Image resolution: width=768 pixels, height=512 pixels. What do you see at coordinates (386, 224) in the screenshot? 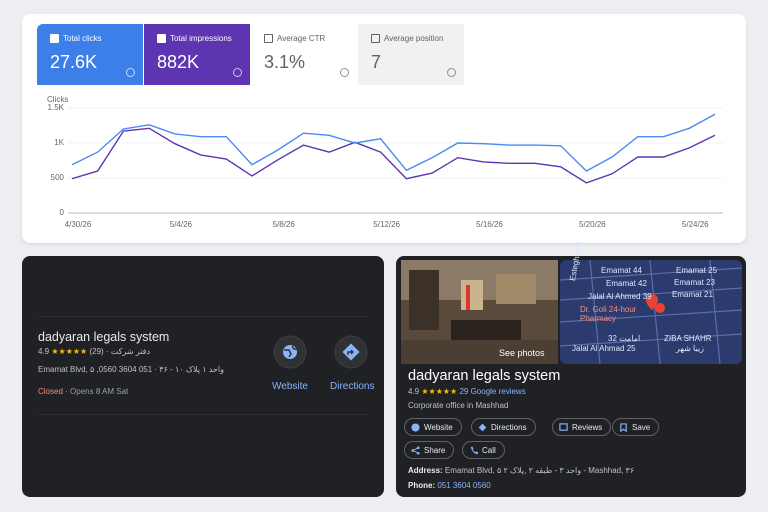
I see `x-tick-label: 5/12/26` at bounding box center [386, 224].